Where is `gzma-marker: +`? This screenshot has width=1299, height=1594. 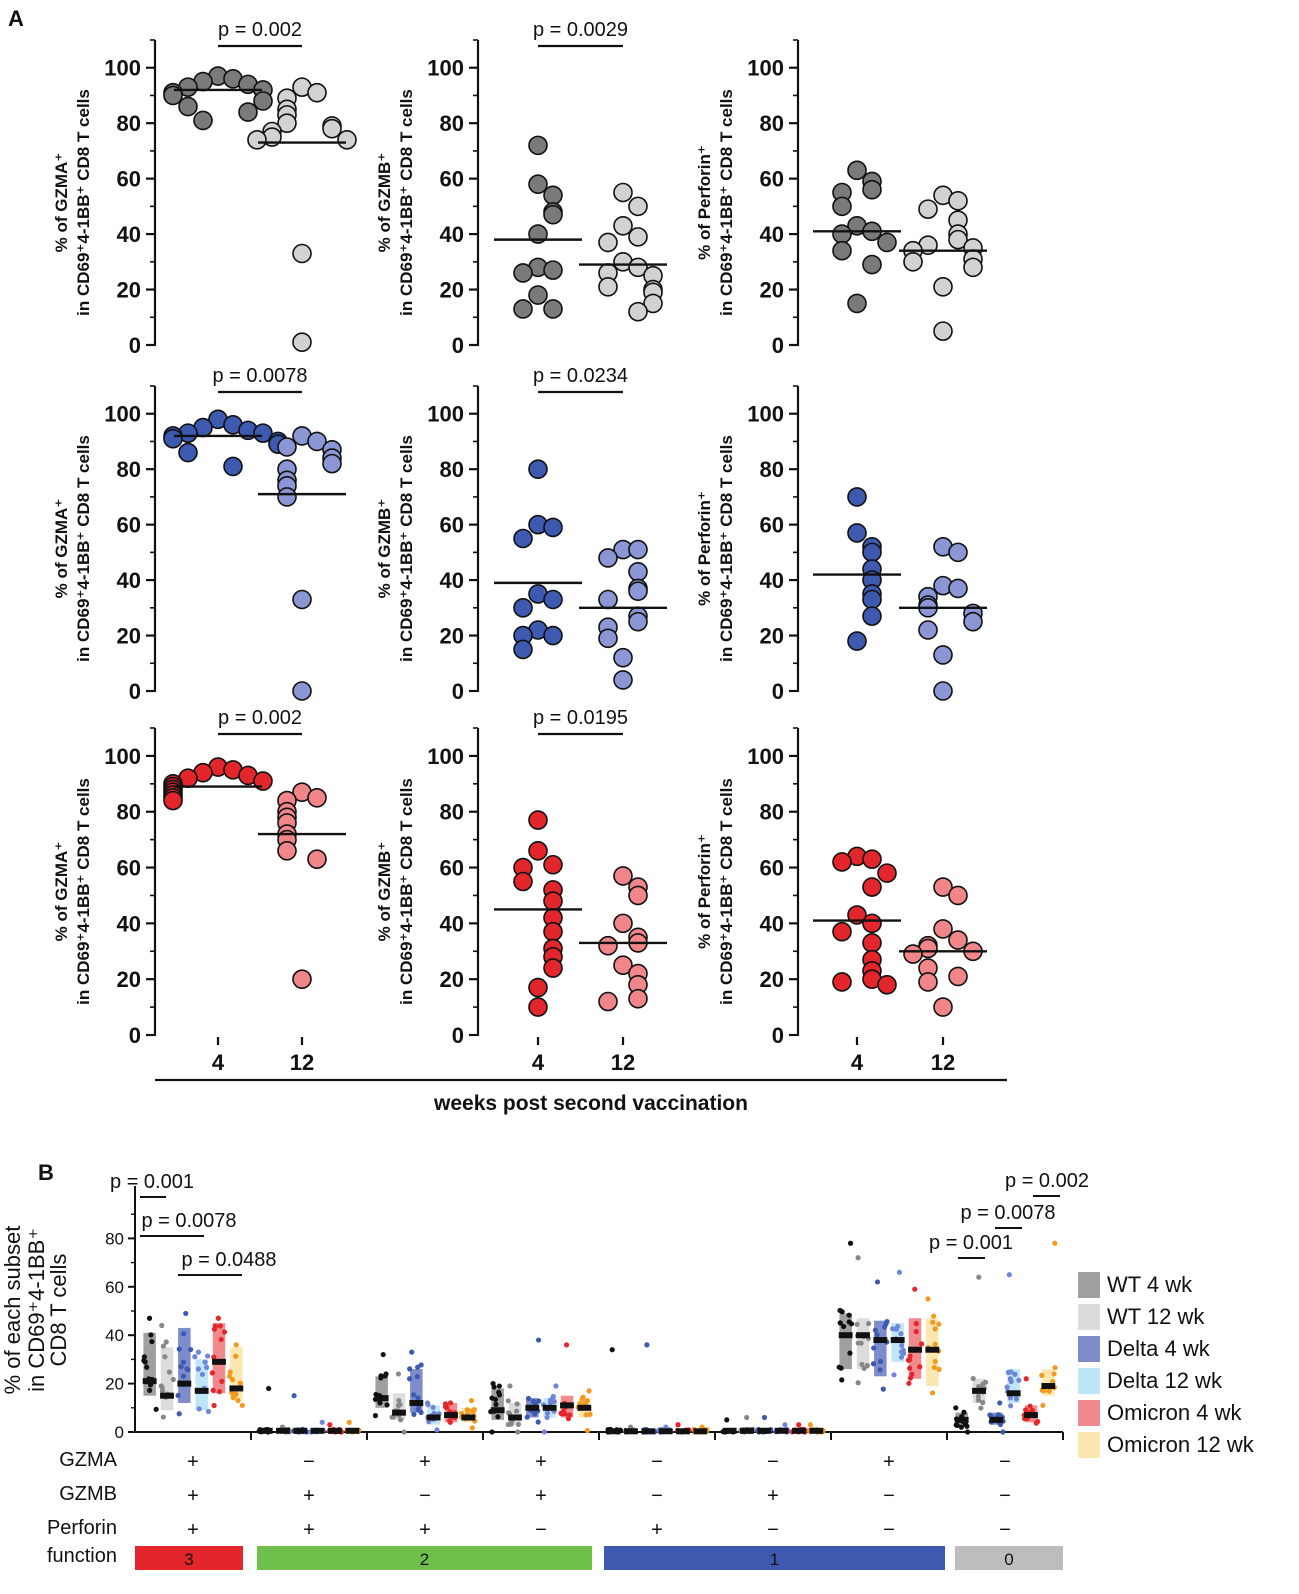 gzma-marker: + is located at coordinates (193, 1462).